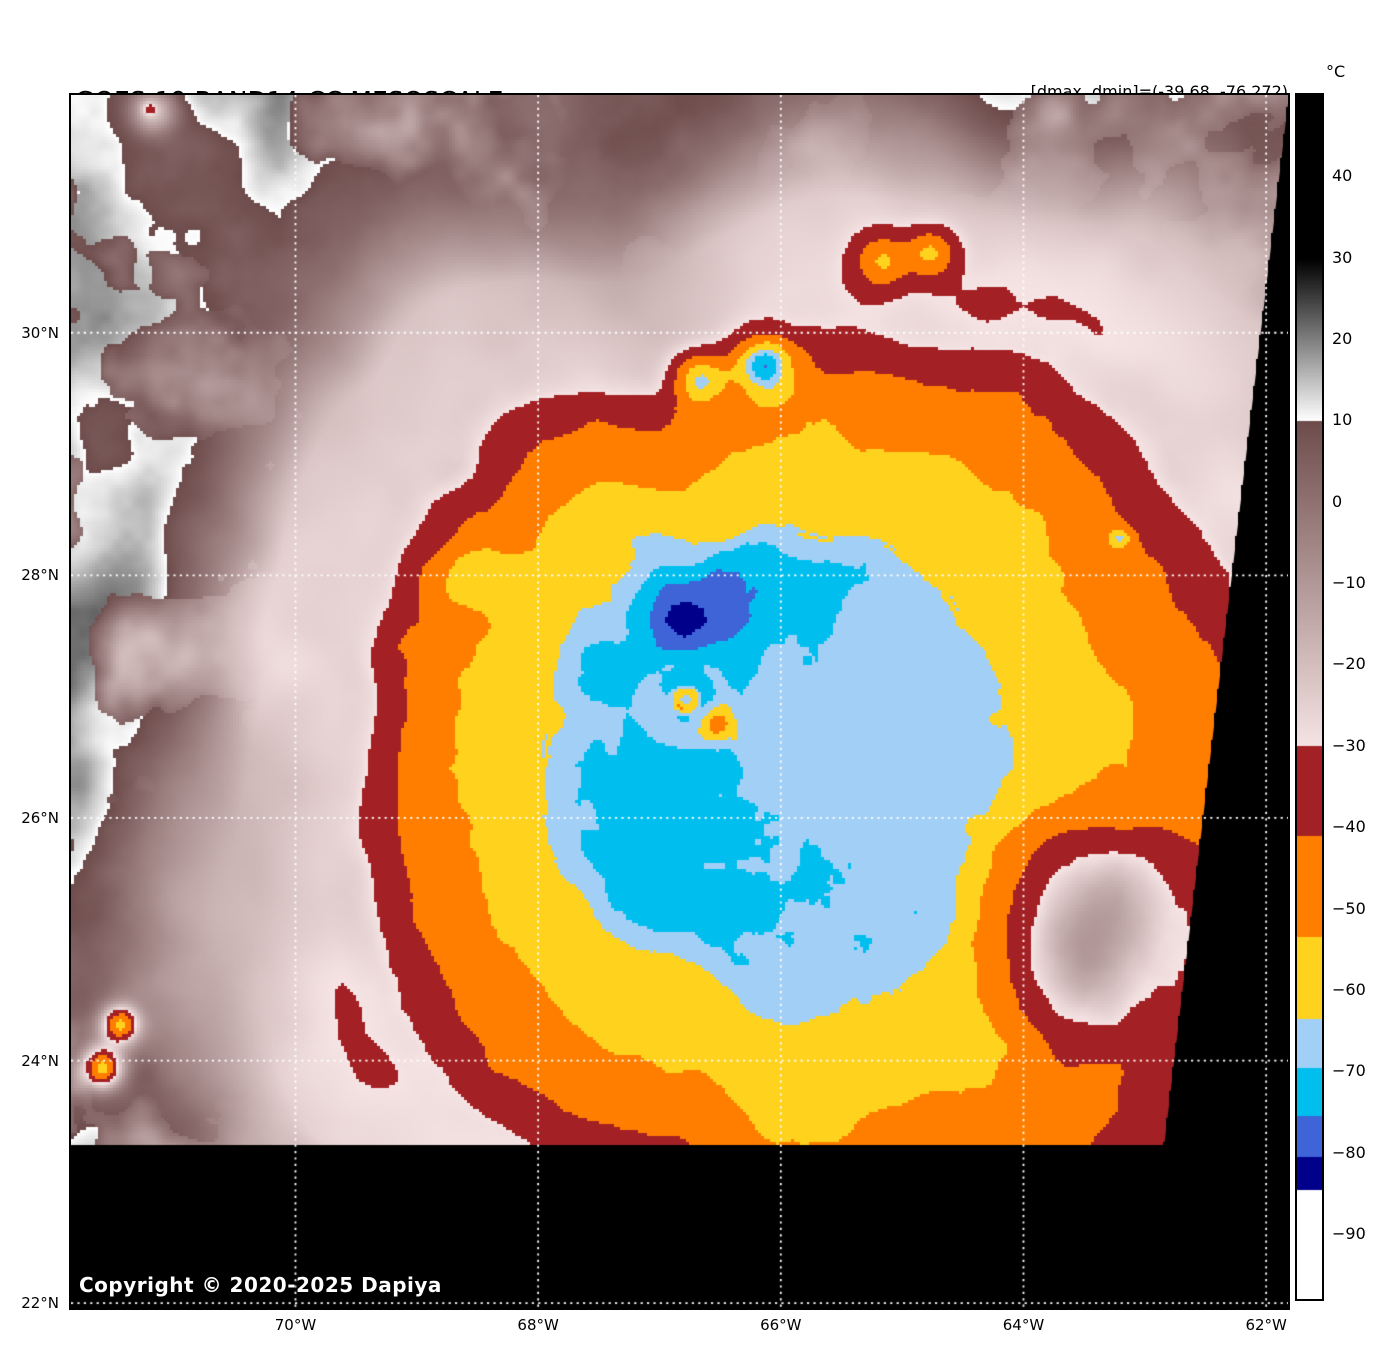 This screenshot has width=1390, height=1359. I want to click on colorbar-tick-label: −30, so click(1349, 745).